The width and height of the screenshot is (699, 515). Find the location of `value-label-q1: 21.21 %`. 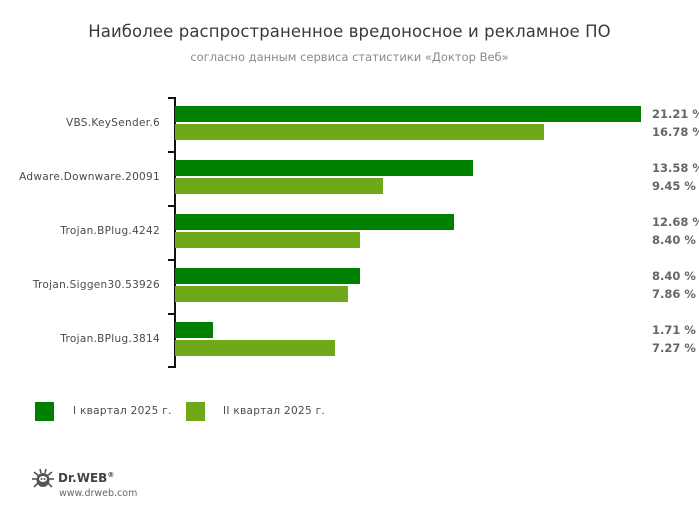

value-label-q1: 21.21 % is located at coordinates (675, 114).